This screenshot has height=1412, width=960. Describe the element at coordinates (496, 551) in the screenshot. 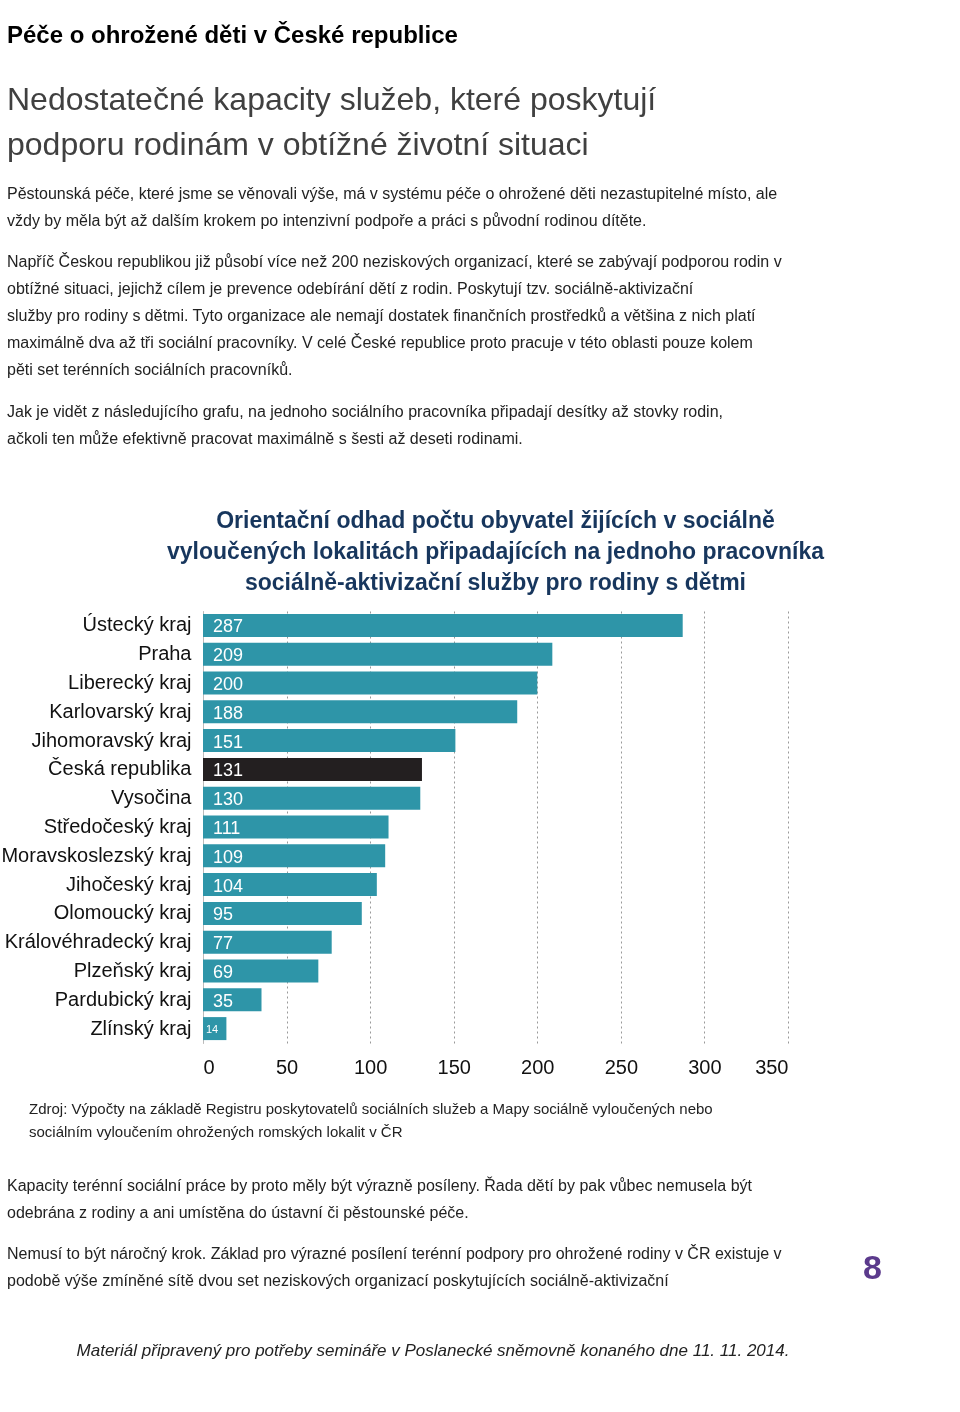

I see `chart-title: Orientační odhad počtu obyvatel žijících v sociálně vyloučených lokalitách připadajících na jednoho pracovníka sociálně-aktivizační služby pro rodiny s dětmi` at that location.